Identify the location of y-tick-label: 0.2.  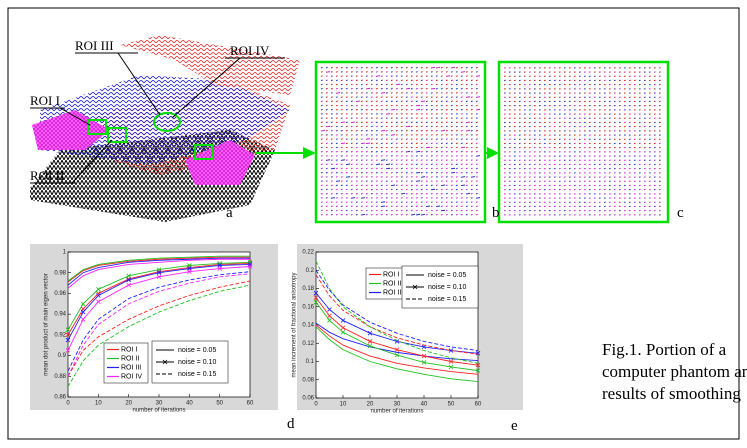
(310, 271).